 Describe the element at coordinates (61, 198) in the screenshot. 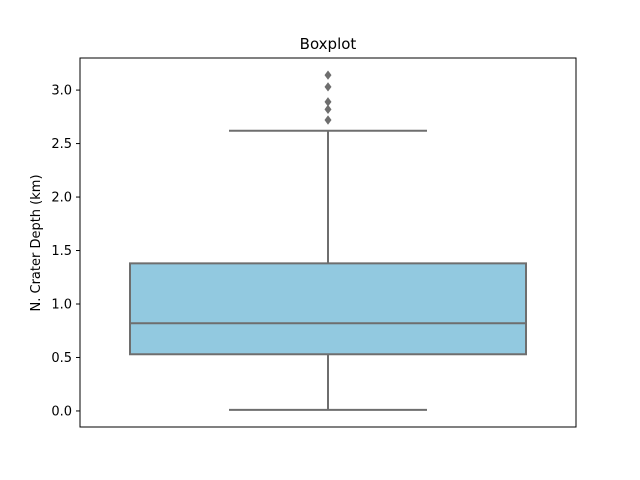

I see `y-tick-label: 2.0` at that location.